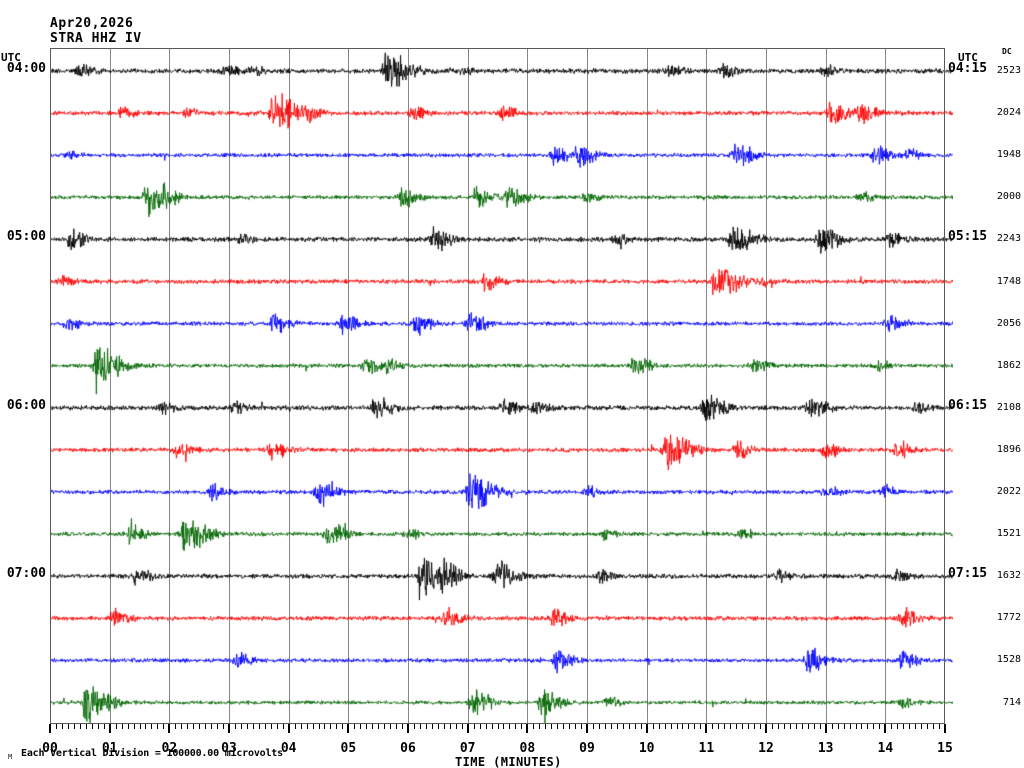  I want to click on x-tick-label: 08, so click(527, 748).